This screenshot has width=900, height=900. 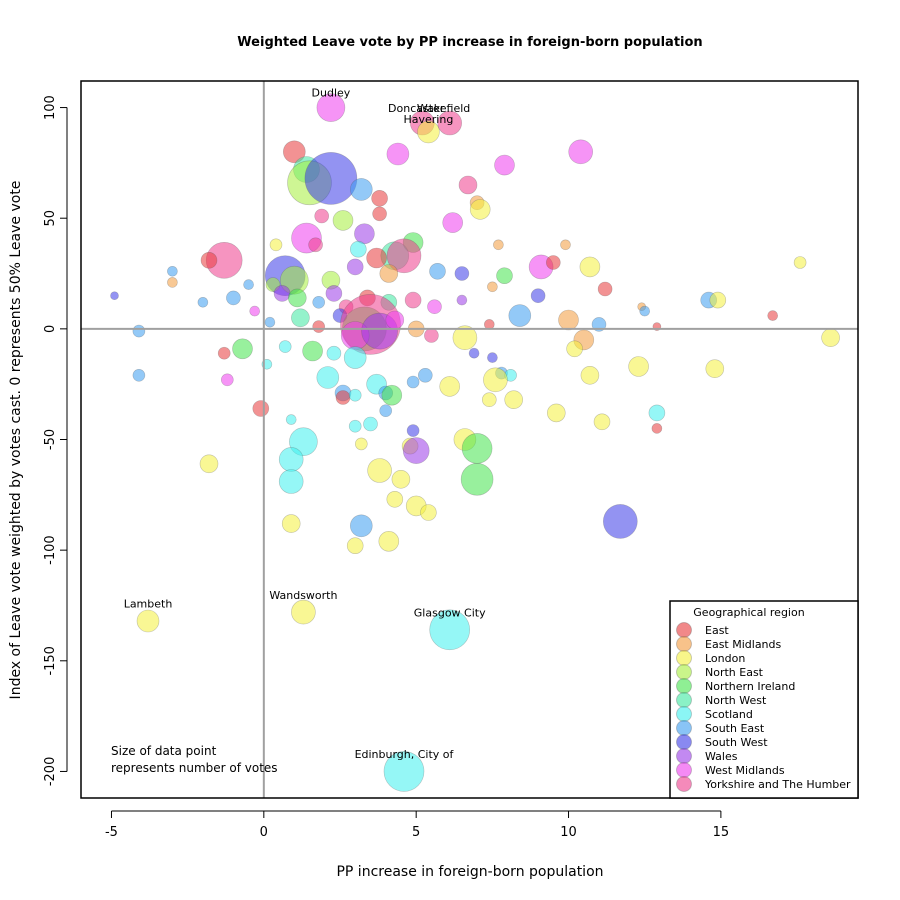 I want to click on legend-label: Wales, so click(x=721, y=756).